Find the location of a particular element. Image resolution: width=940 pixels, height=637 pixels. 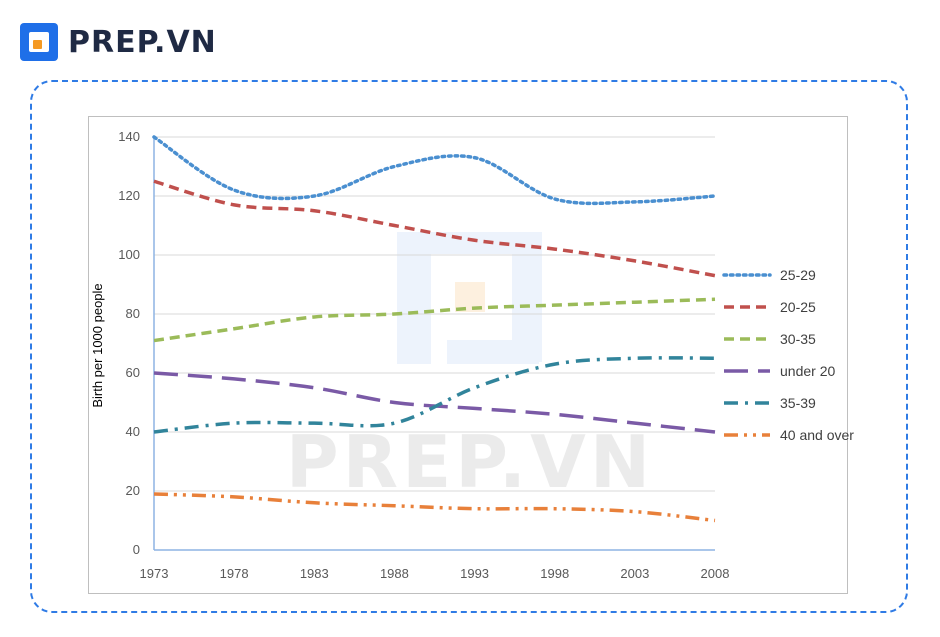

y-tick-80: 80 is located at coordinates (133, 313).